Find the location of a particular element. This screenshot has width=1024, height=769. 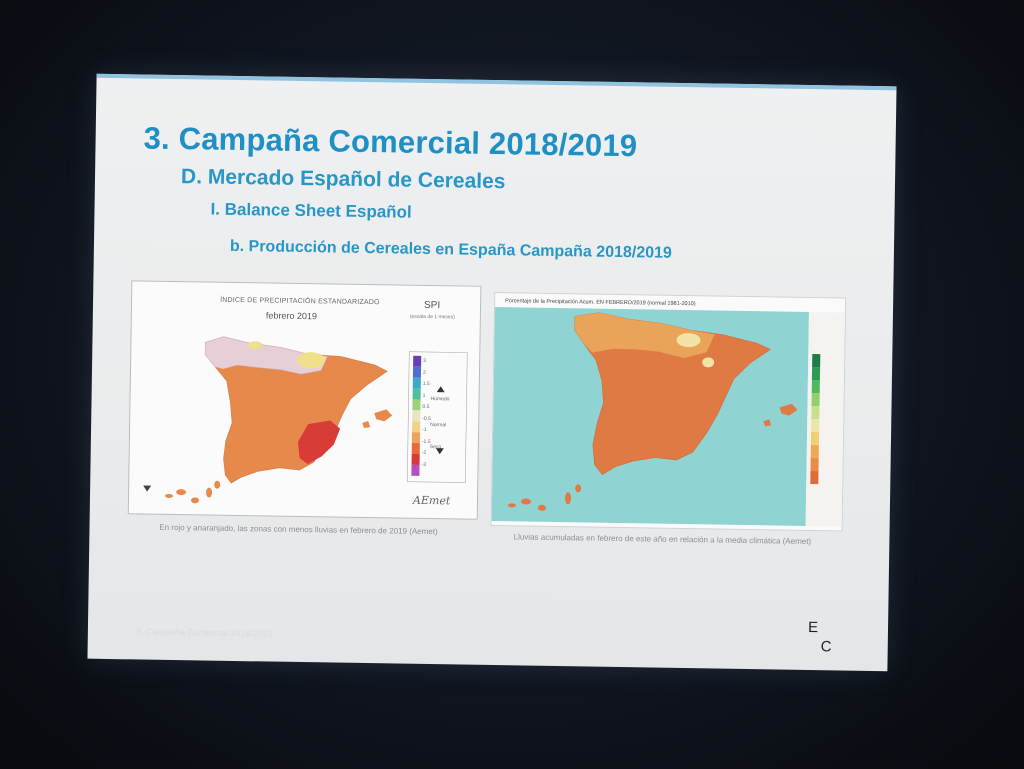

legend-wet-label: Húmedo is located at coordinates (440, 399).